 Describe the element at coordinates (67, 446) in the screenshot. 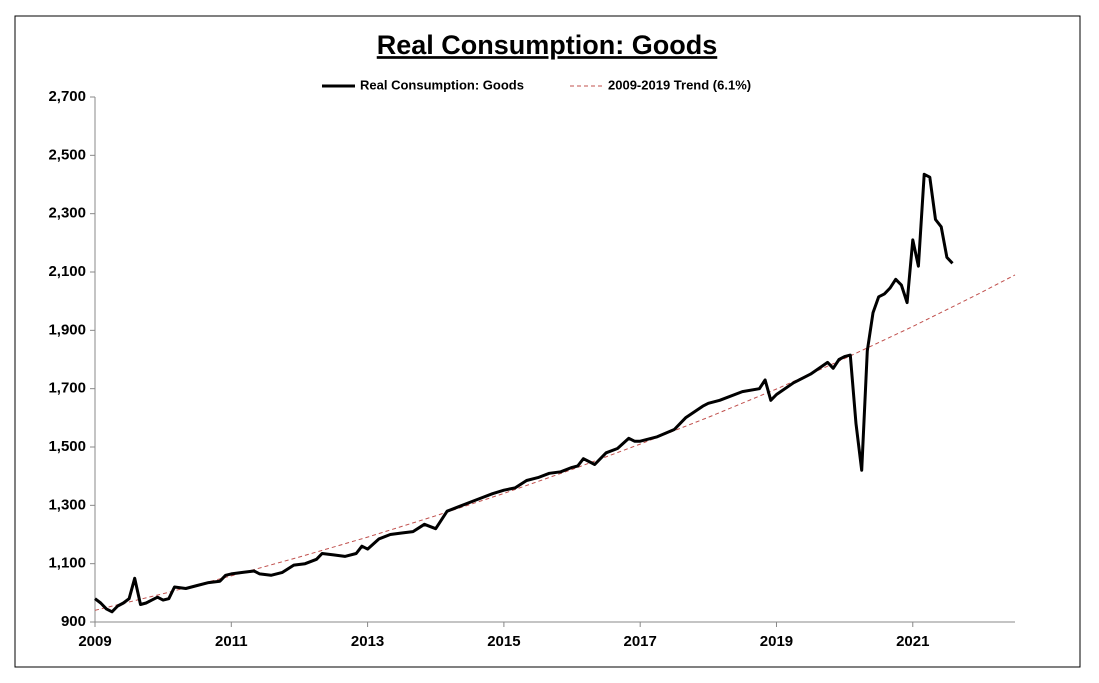

I see `y-tick-label: 1,500` at that location.